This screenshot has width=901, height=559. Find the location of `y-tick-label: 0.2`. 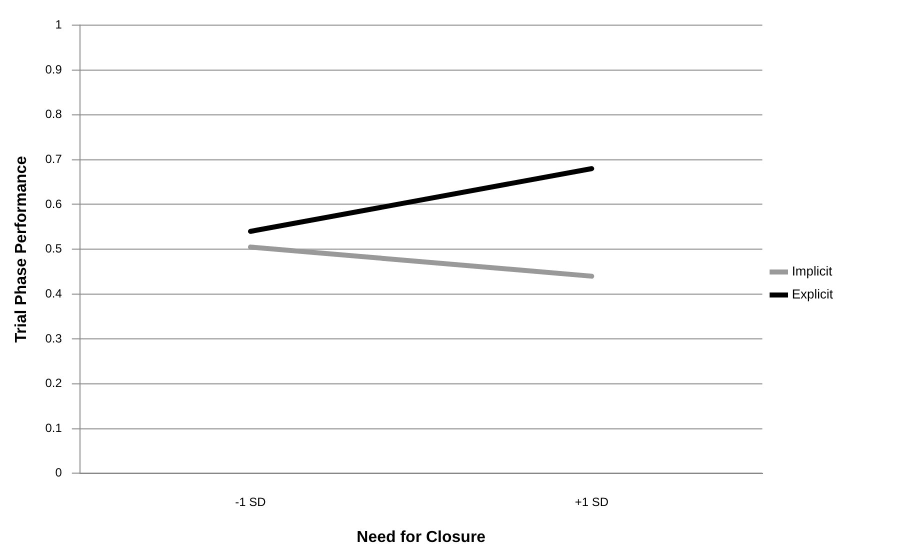

y-tick-label: 0.2 is located at coordinates (53, 383).